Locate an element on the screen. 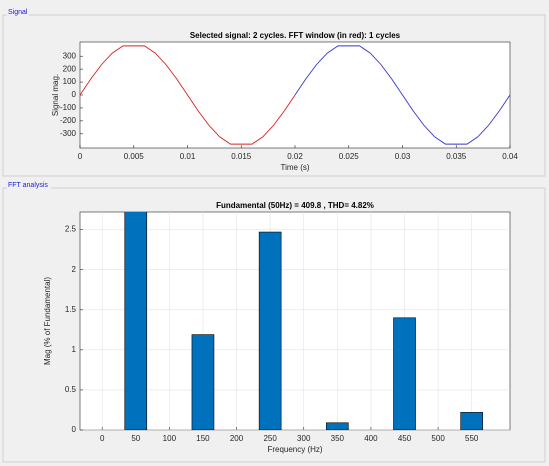 The image size is (549, 466). x-tick-label: 200 is located at coordinates (237, 438).